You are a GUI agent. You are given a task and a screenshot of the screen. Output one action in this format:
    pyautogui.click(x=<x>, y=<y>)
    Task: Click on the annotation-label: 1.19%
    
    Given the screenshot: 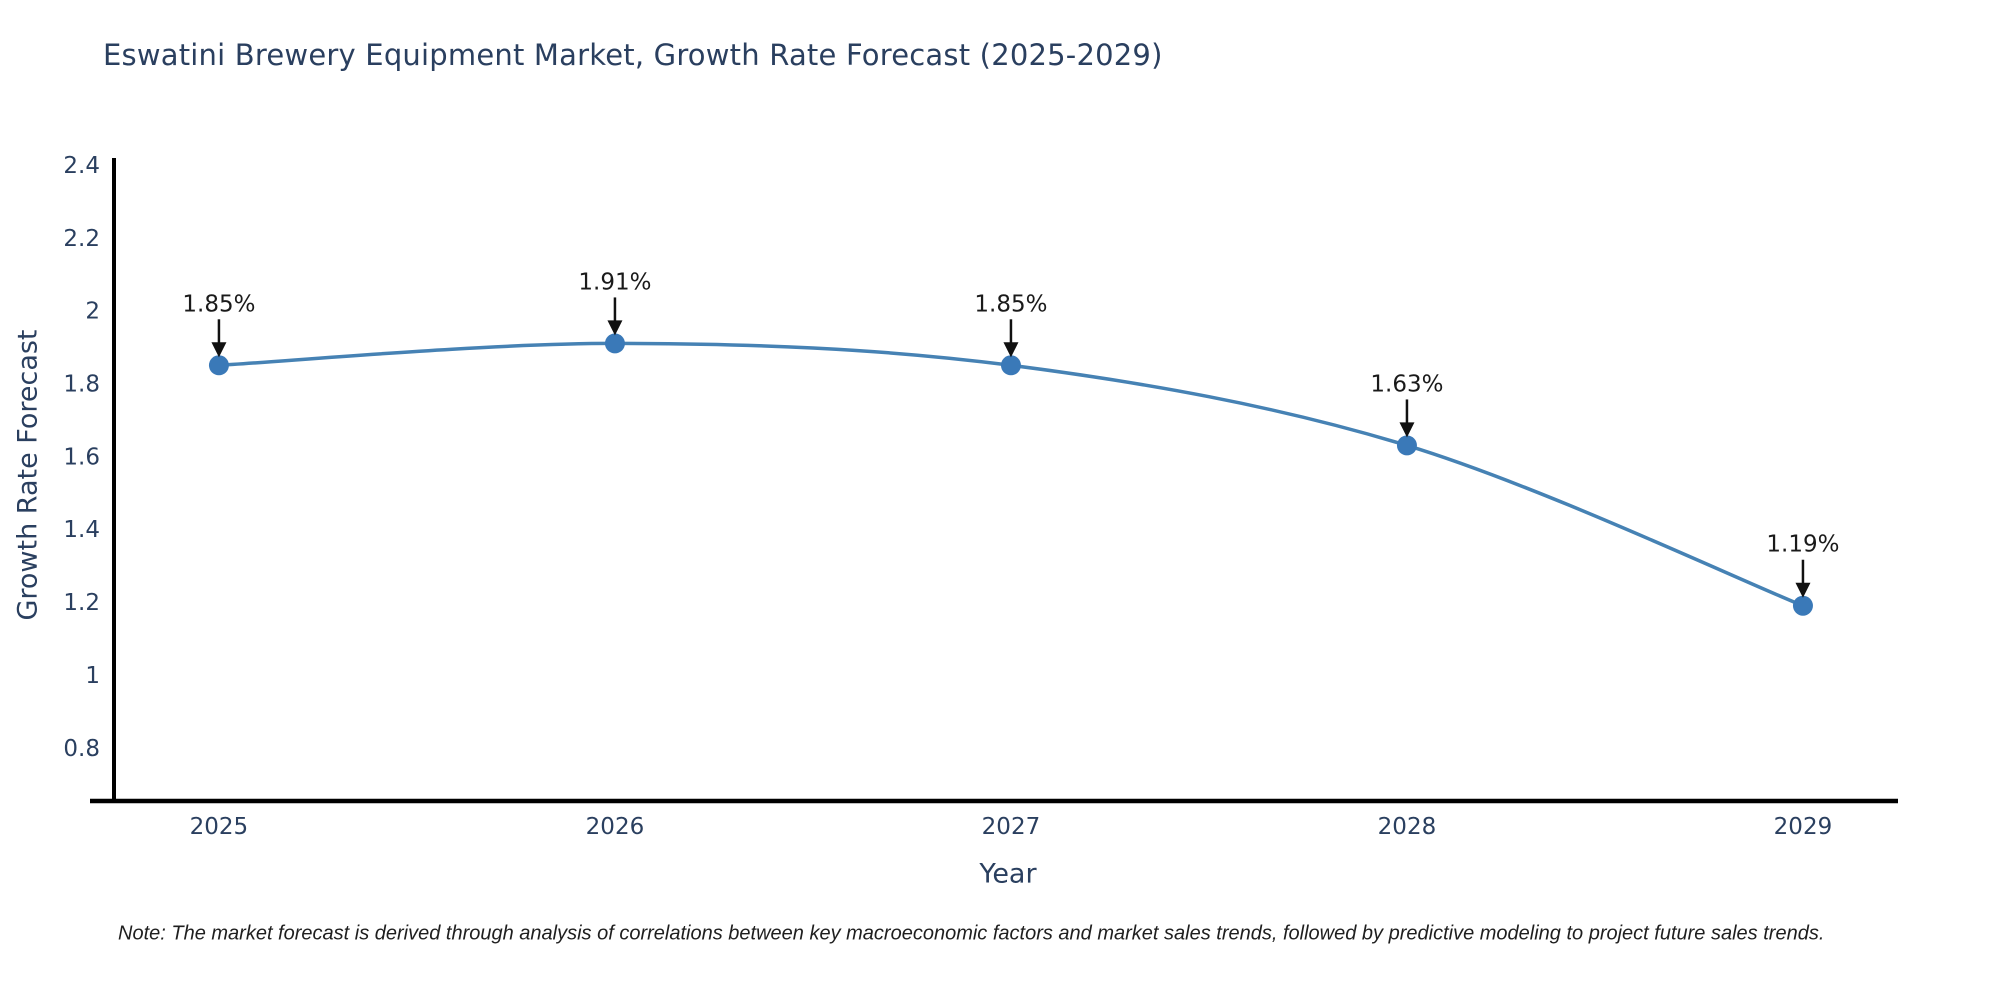 What is the action you would take?
    pyautogui.click(x=1802, y=545)
    